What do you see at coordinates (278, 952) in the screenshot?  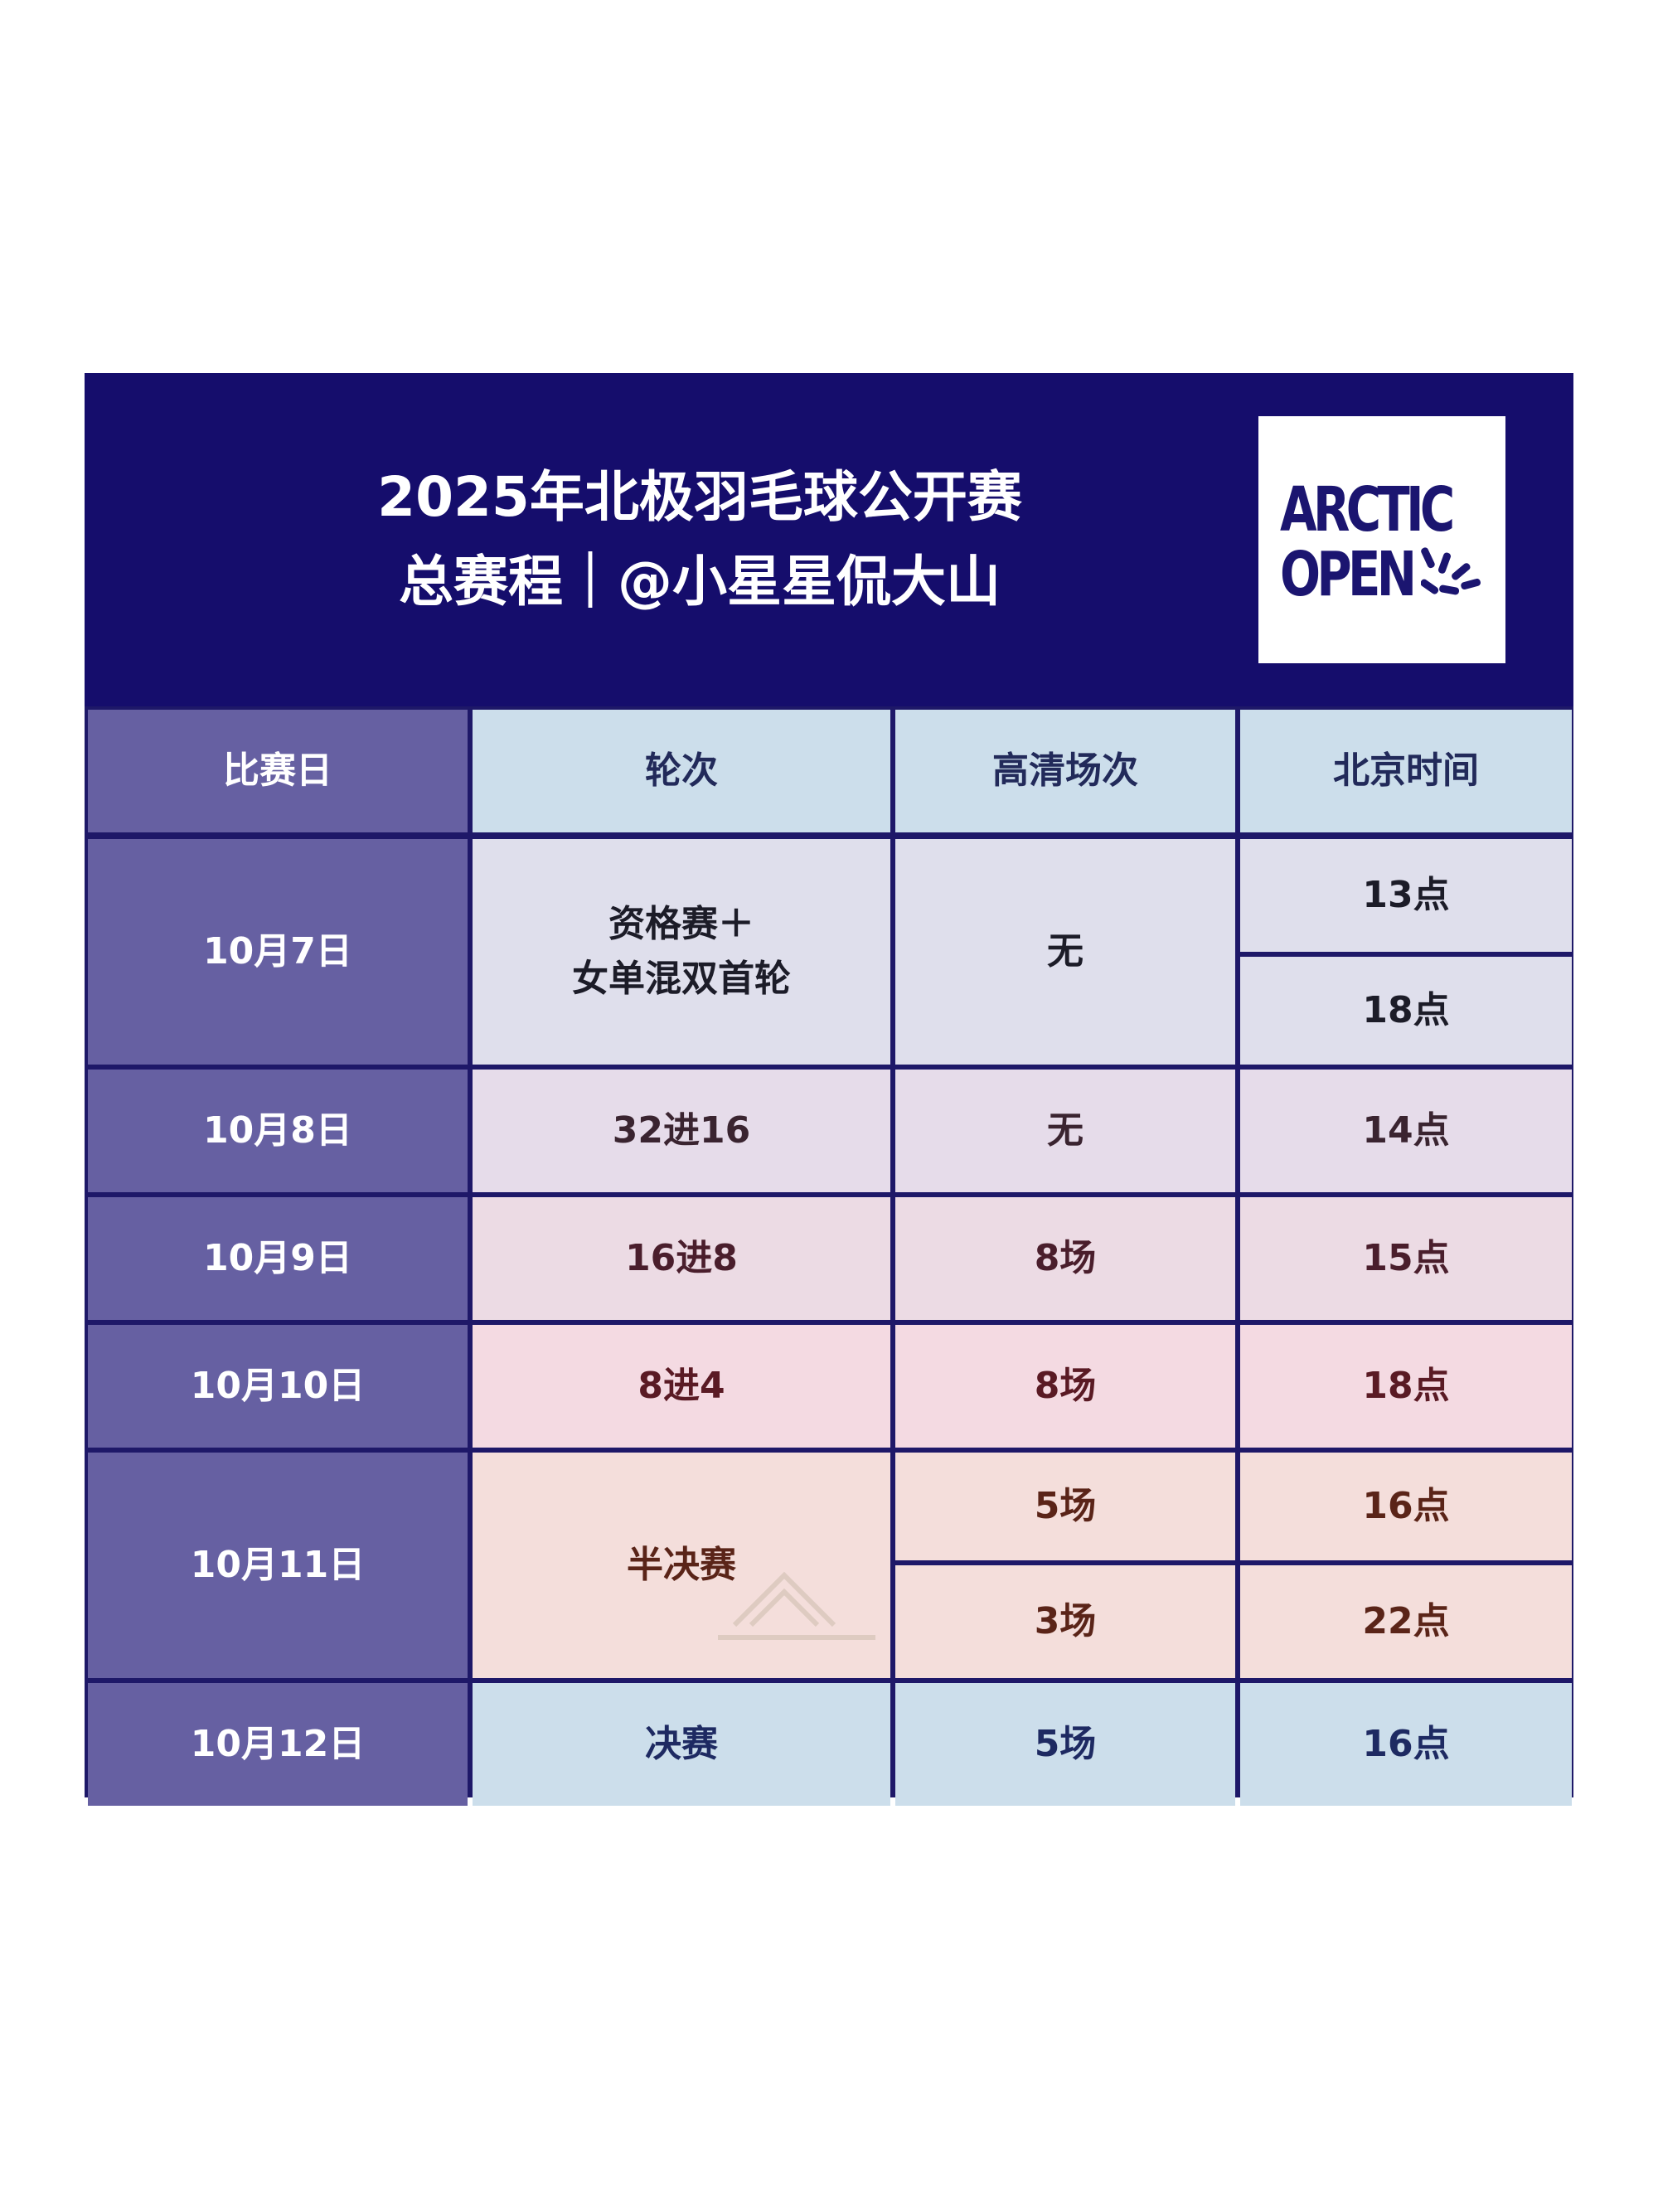 I see `table-row-date: 10月7日` at bounding box center [278, 952].